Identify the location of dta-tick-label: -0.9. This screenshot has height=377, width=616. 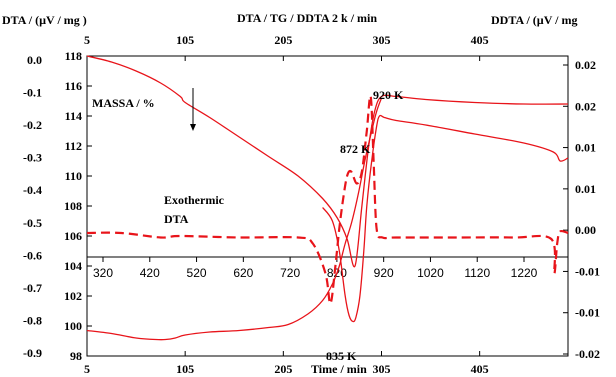
(32, 353).